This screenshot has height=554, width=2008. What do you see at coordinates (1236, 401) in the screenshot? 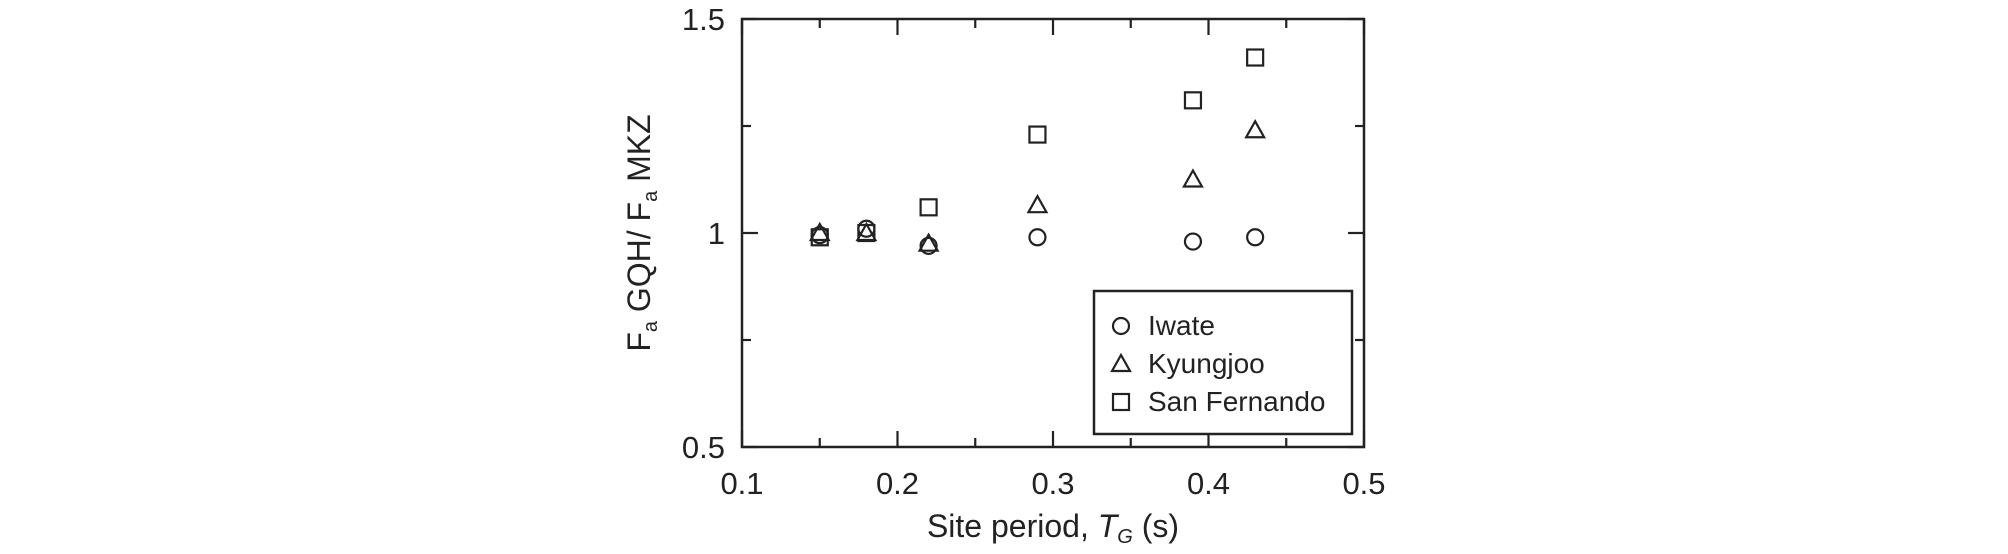
I see `legend-label-san-fernando: San Fernando` at bounding box center [1236, 401].